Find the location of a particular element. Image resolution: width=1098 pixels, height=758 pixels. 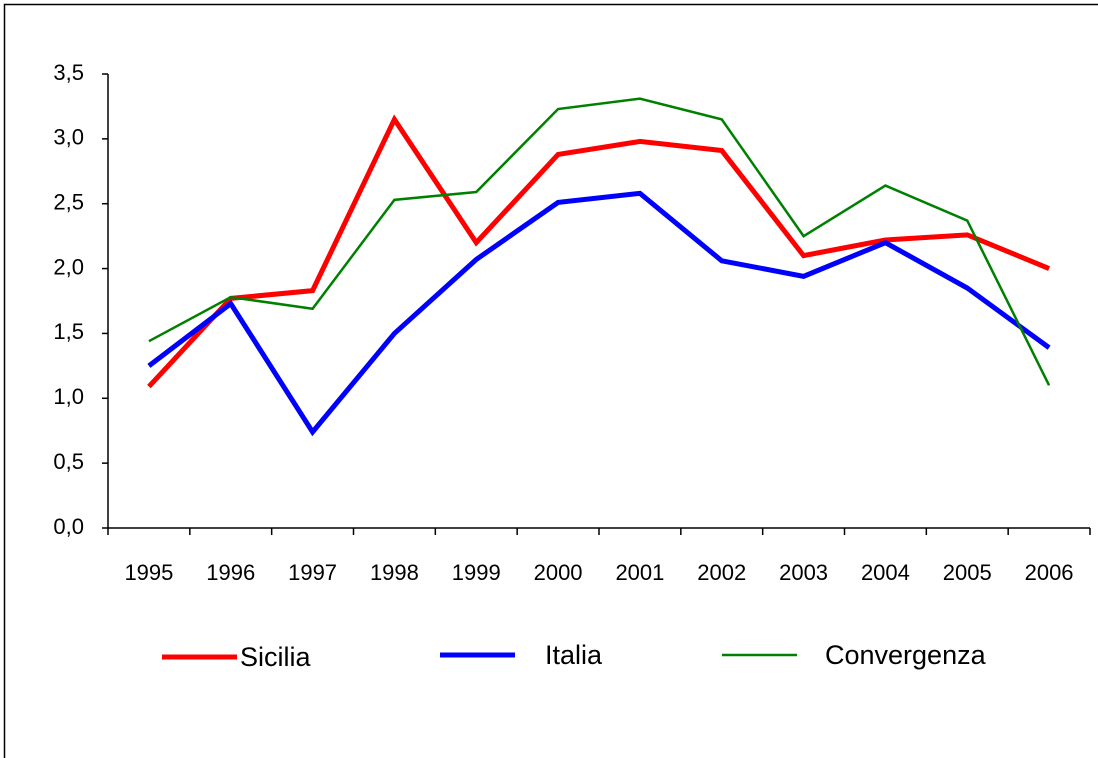

y-tick-label: 0,0 is located at coordinates (68, 526).